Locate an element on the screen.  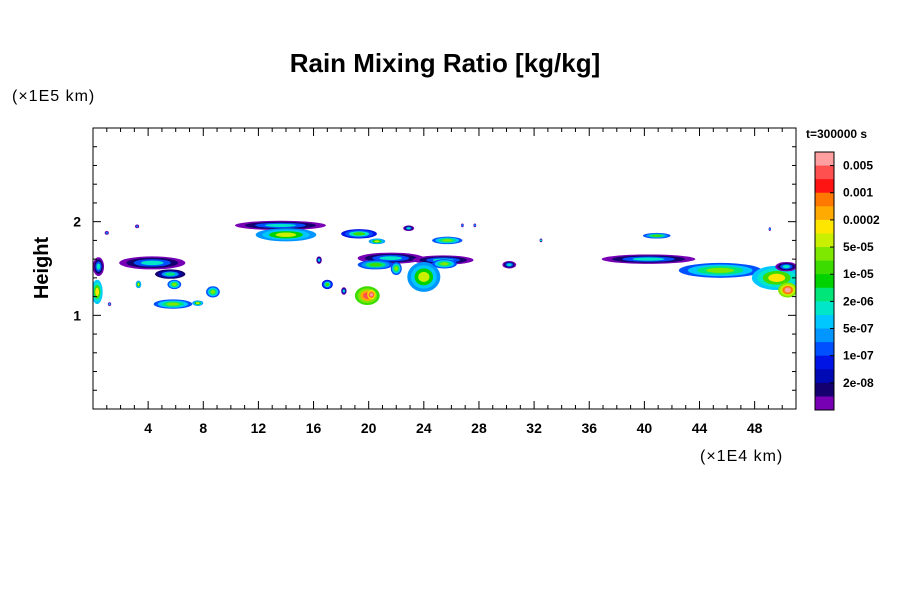
chart-title: Rain Mixing Ratio [kg/kg] is located at coordinates (445, 63).